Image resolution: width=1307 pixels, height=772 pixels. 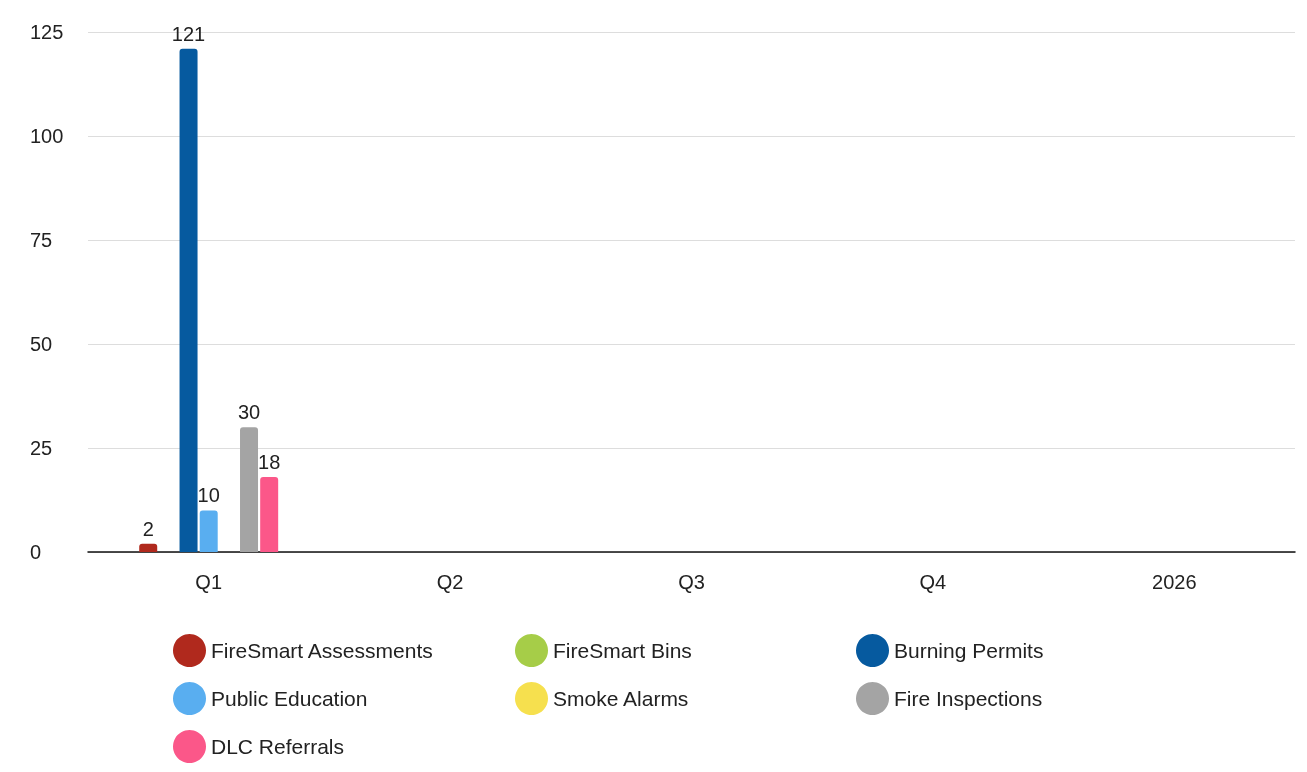 I want to click on legend-label: DLC Referrals, so click(x=278, y=746).